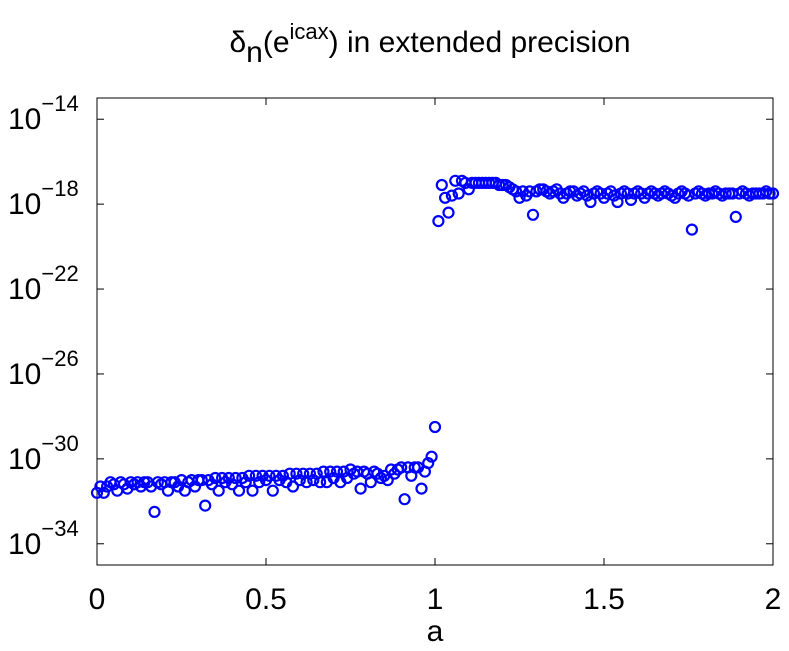 This screenshot has height=651, width=789. I want to click on title-superscript: icax, so click(309, 31).